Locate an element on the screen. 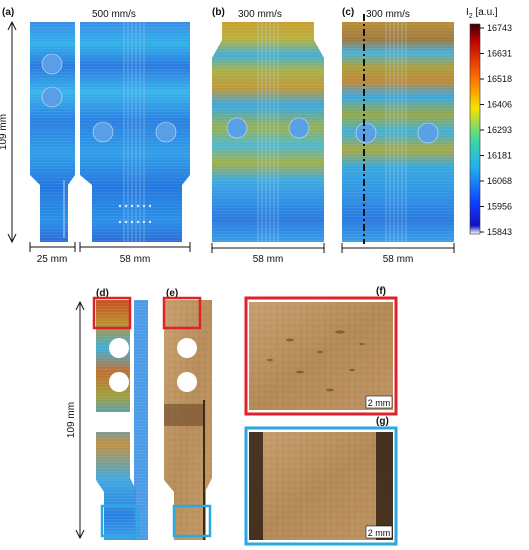 Image resolution: width=529 pixels, height=550 pixels. colorbar-tick-label: 16406 is located at coordinates (499, 105).